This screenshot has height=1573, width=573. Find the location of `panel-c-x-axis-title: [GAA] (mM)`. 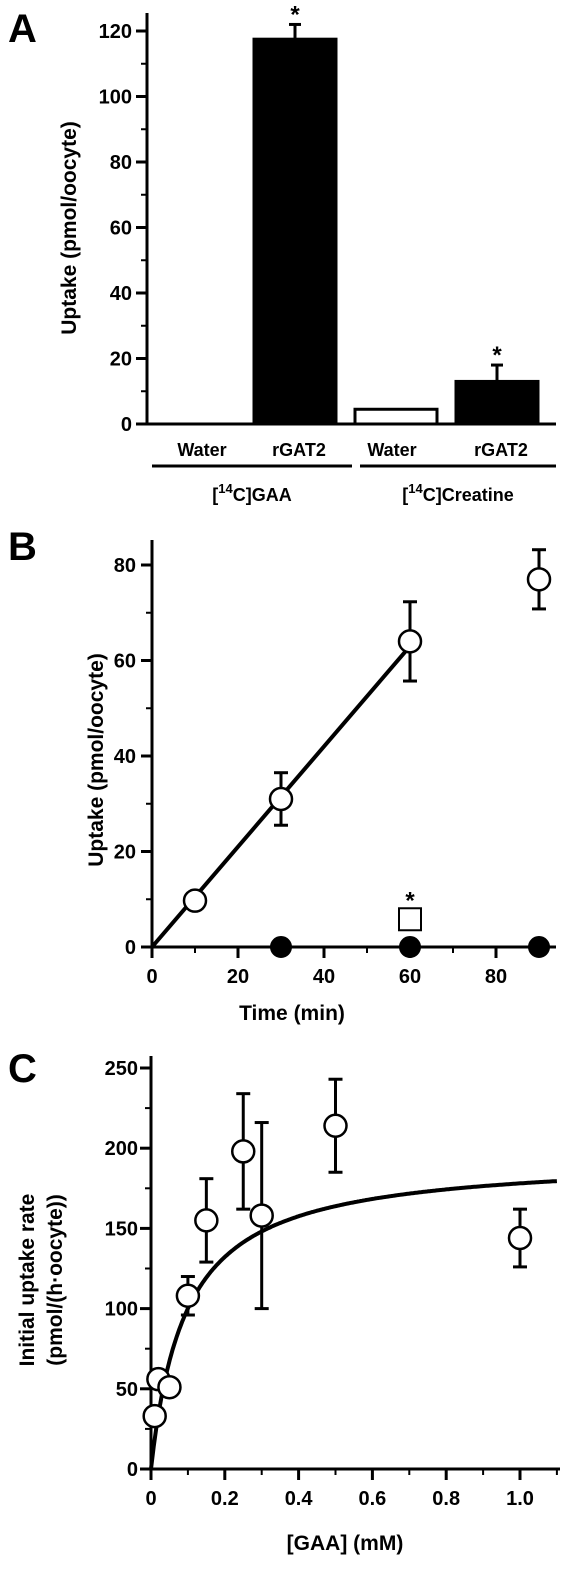

panel-c-x-axis-title: [GAA] (mM) is located at coordinates (345, 1543).